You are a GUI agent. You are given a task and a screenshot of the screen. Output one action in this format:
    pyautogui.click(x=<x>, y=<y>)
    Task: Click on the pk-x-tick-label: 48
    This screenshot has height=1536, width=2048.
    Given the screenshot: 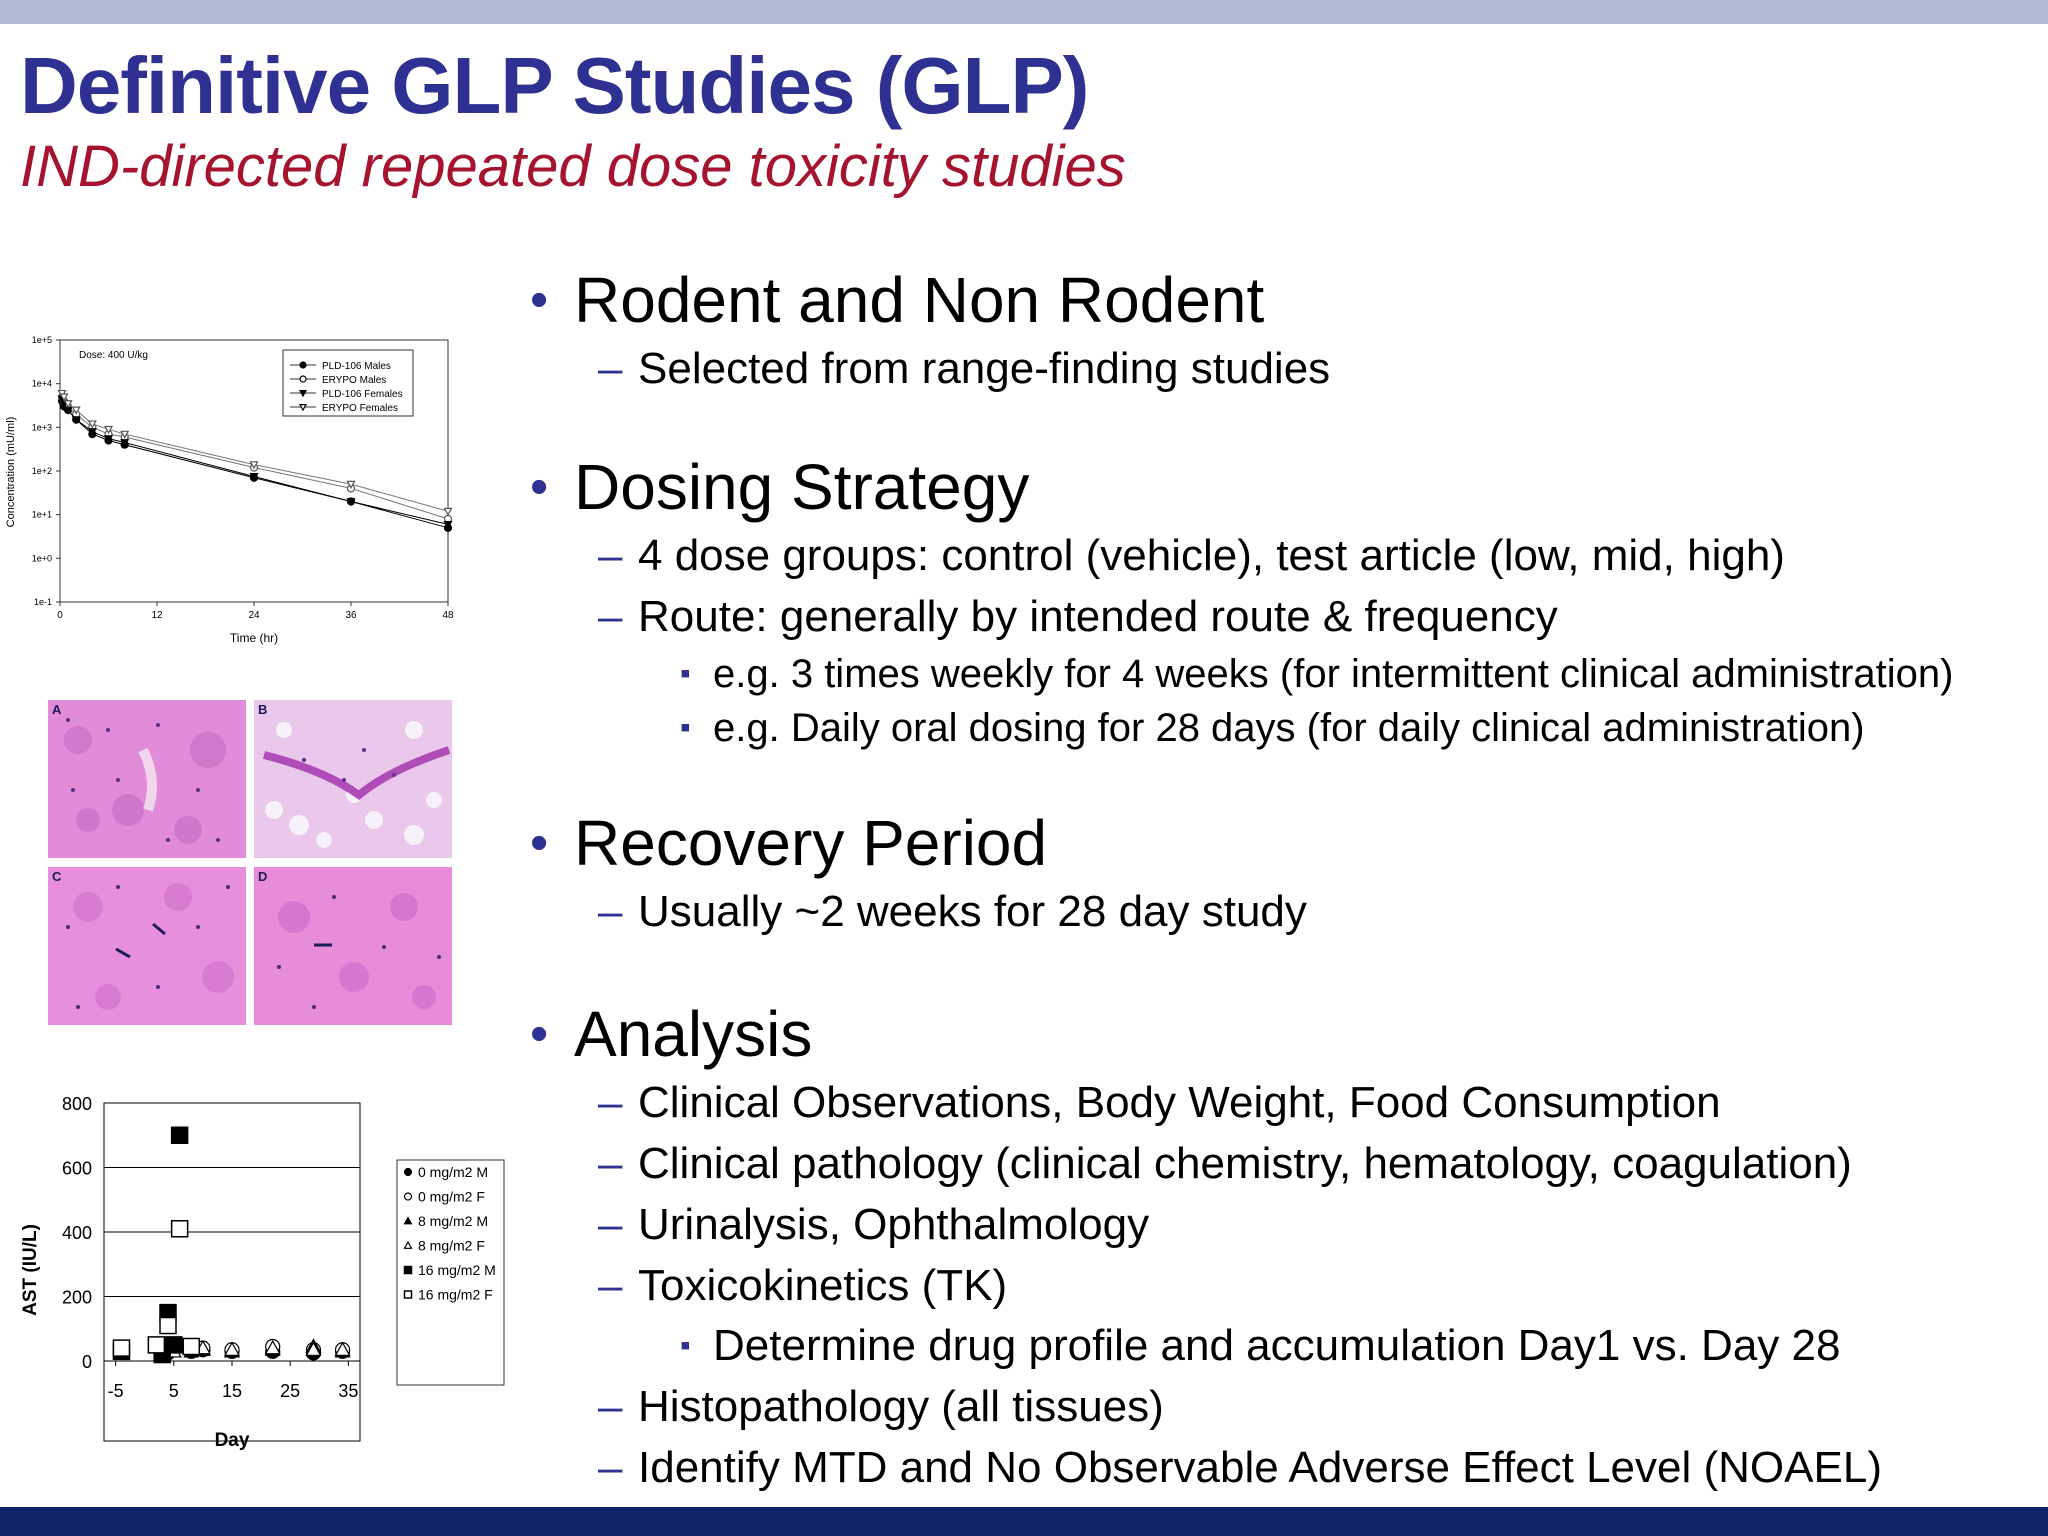 What is the action you would take?
    pyautogui.click(x=448, y=615)
    